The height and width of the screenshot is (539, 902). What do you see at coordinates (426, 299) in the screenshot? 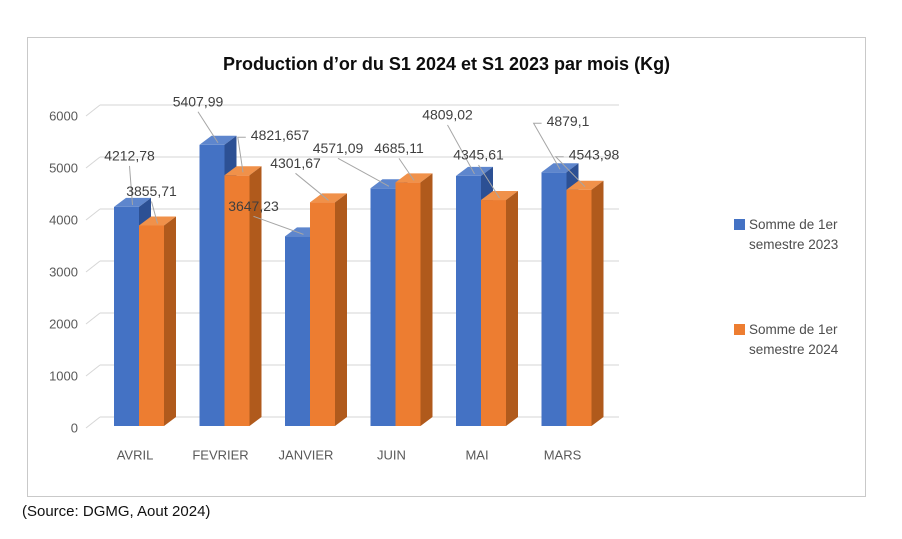
I see `bar-juin-2024-side` at bounding box center [426, 299].